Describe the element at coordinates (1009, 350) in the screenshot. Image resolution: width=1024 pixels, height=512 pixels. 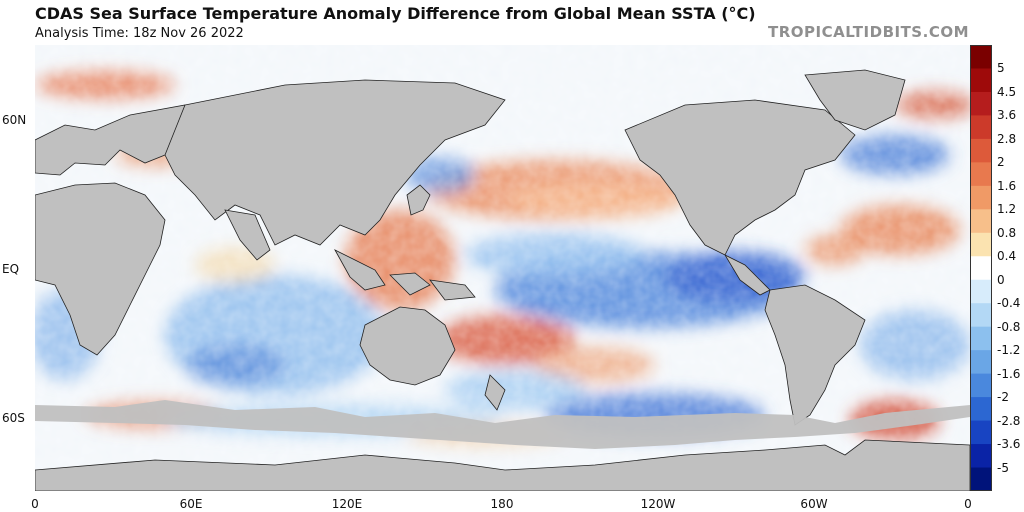
I see `colorbar-tick-label: -1.2` at that location.